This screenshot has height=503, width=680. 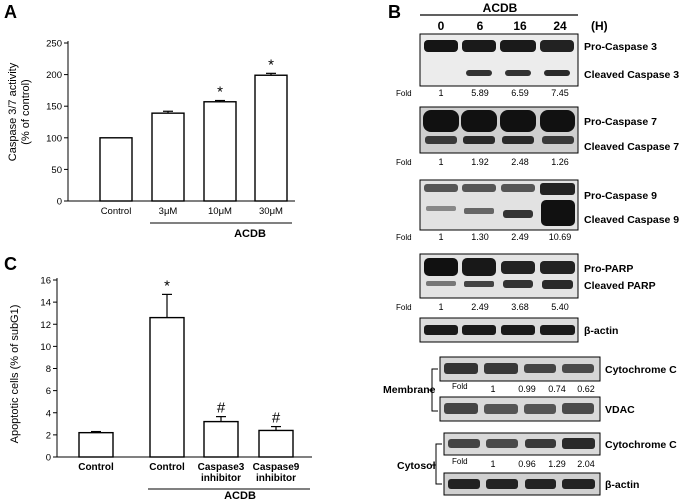 I want to click on y-tick-label: 4, so click(x=48, y=413).